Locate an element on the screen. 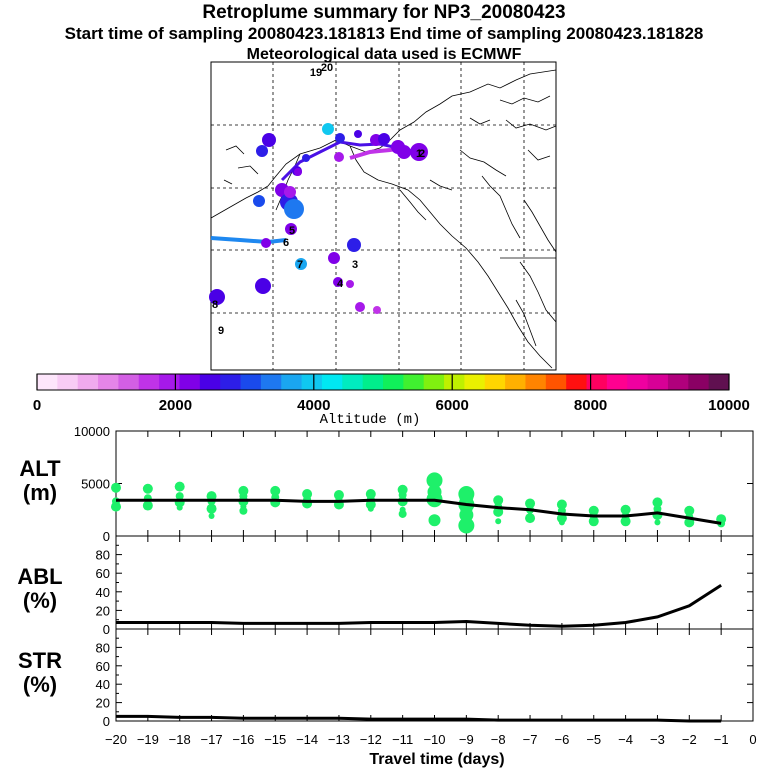  trajectory-day-label: 20 is located at coordinates (327, 68).